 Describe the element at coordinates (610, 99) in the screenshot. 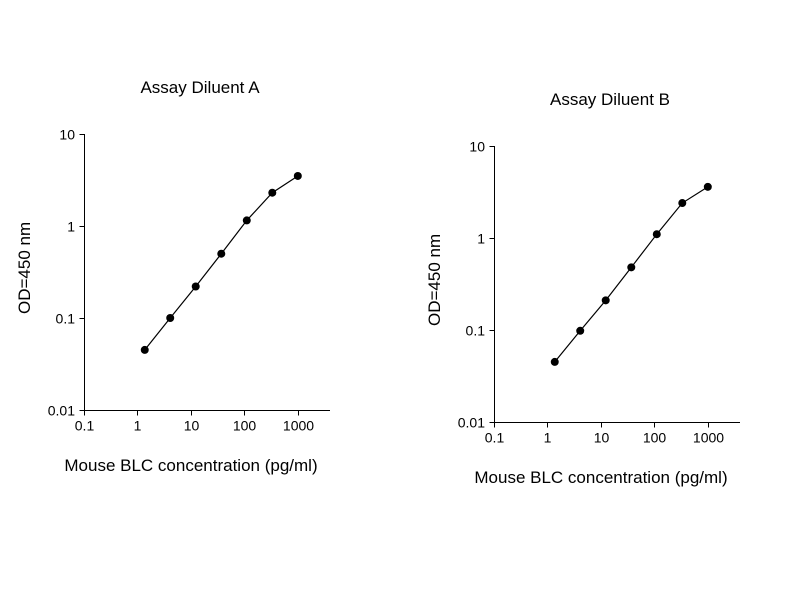

I see `chart-title: Assay Diluent B` at that location.